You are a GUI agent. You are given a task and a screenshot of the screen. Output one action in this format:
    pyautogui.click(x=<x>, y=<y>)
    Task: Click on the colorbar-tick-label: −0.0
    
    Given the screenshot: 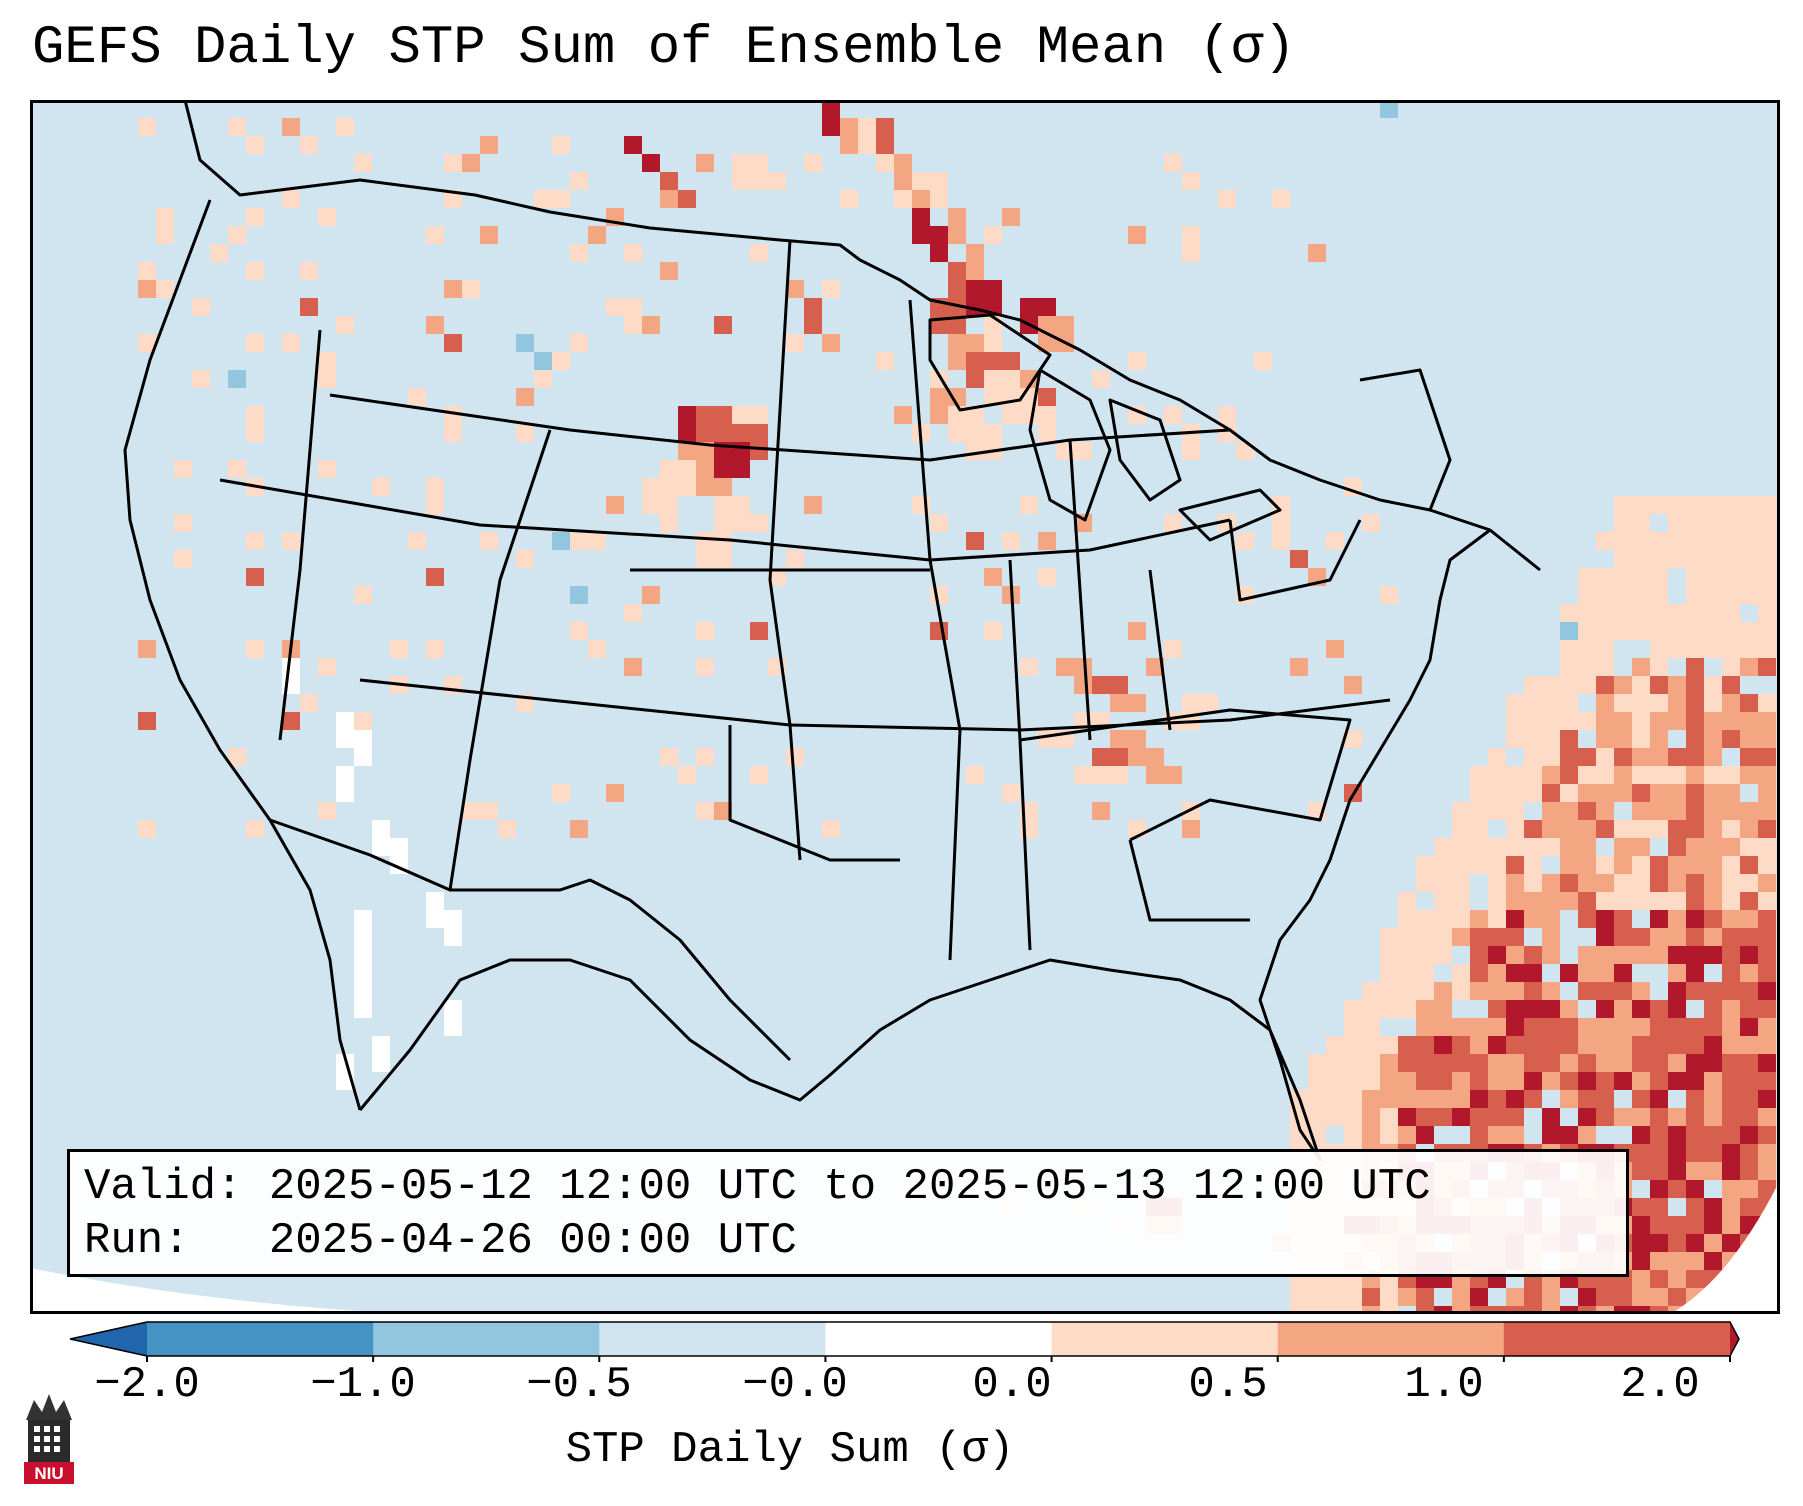 What is the action you would take?
    pyautogui.click(x=795, y=1385)
    